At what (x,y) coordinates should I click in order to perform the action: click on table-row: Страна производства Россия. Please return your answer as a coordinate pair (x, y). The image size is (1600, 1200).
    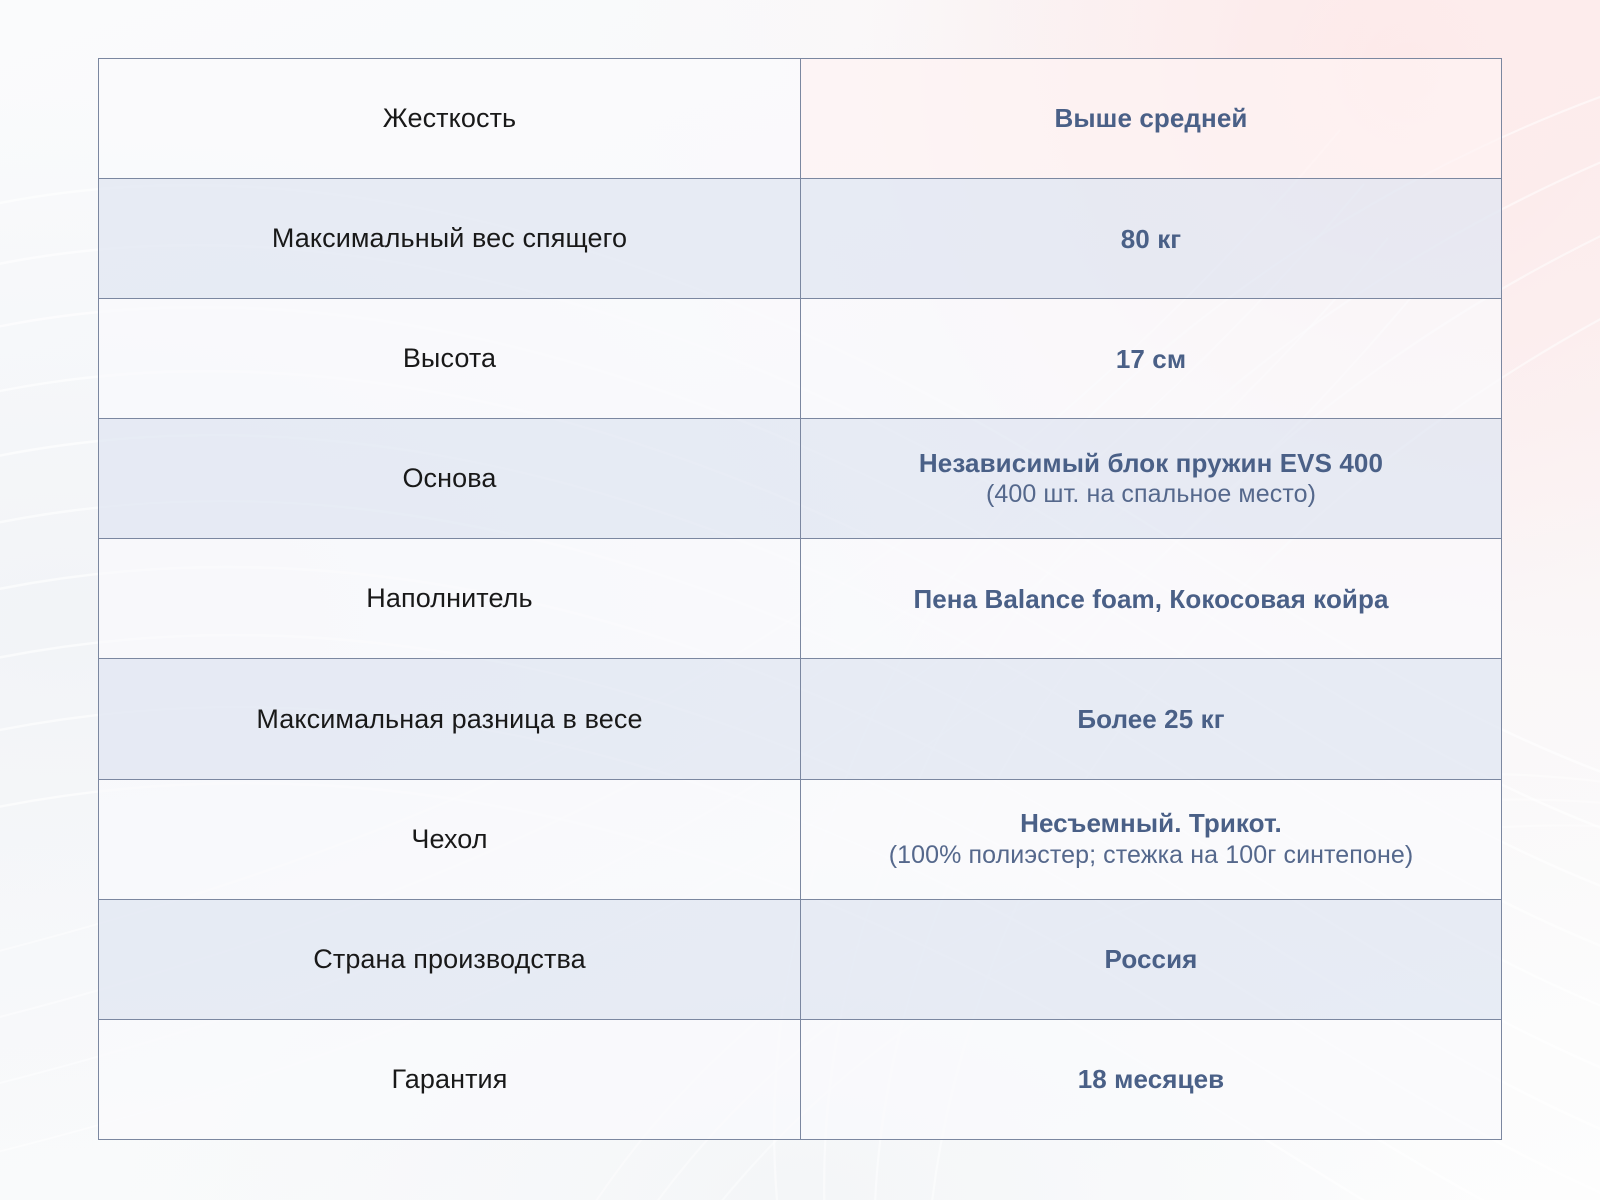
    Looking at the image, I should click on (800, 959).